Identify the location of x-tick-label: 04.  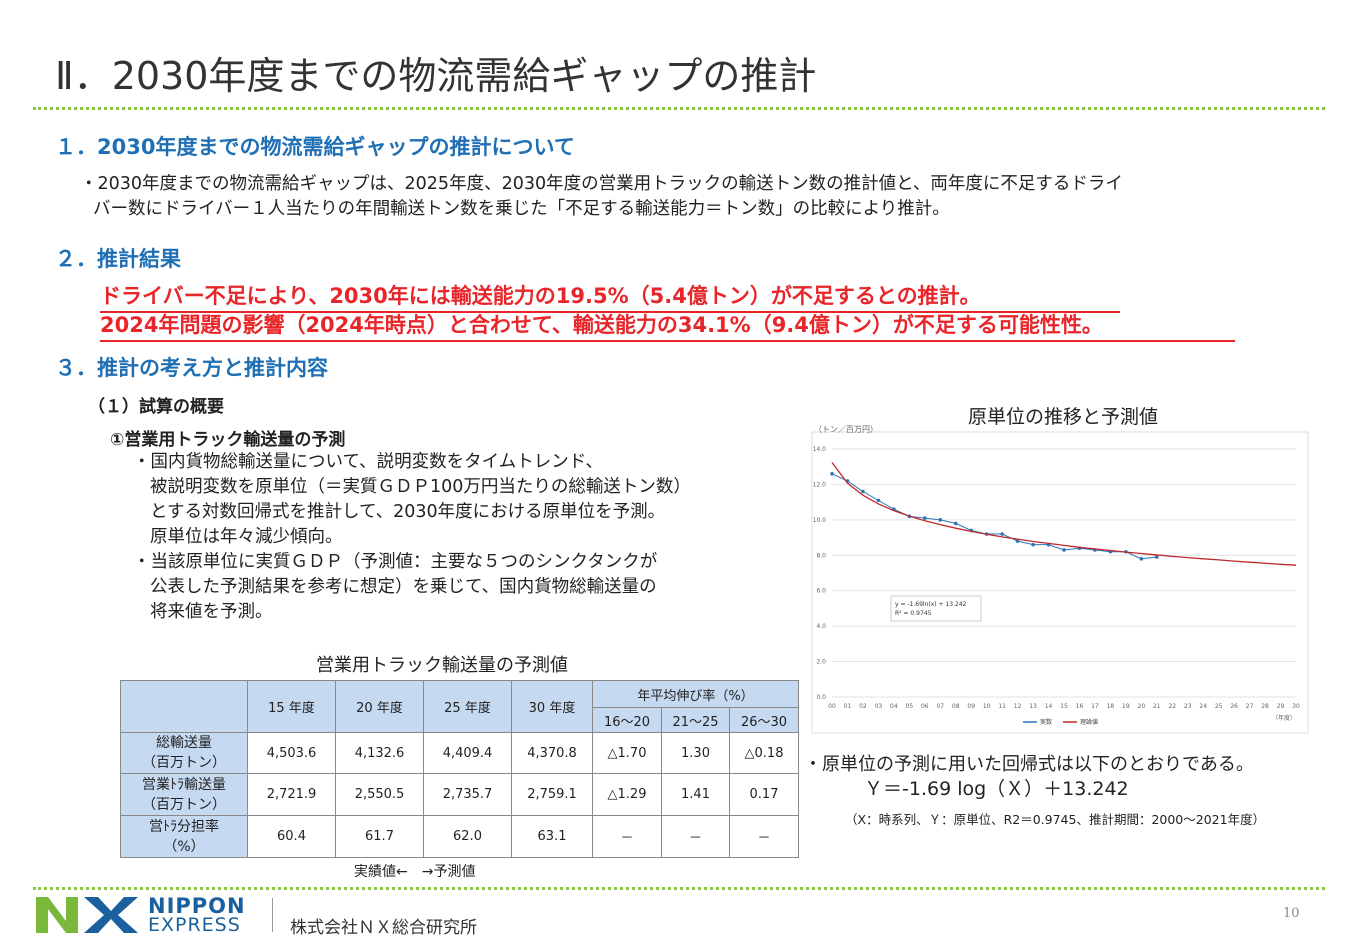
(894, 706).